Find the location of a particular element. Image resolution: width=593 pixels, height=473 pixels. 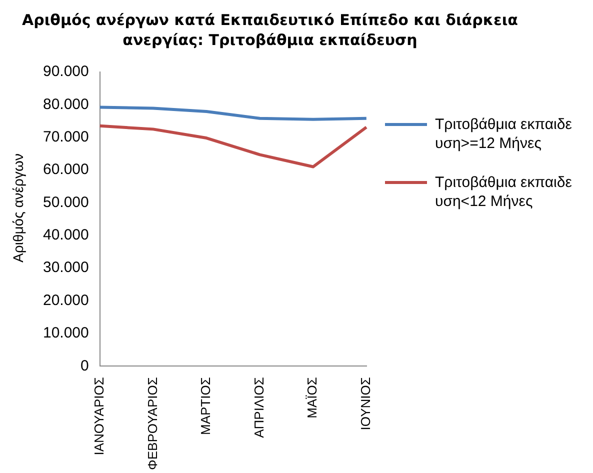

x-tick-label: ΜΑΪΟΣ is located at coordinates (312, 397).